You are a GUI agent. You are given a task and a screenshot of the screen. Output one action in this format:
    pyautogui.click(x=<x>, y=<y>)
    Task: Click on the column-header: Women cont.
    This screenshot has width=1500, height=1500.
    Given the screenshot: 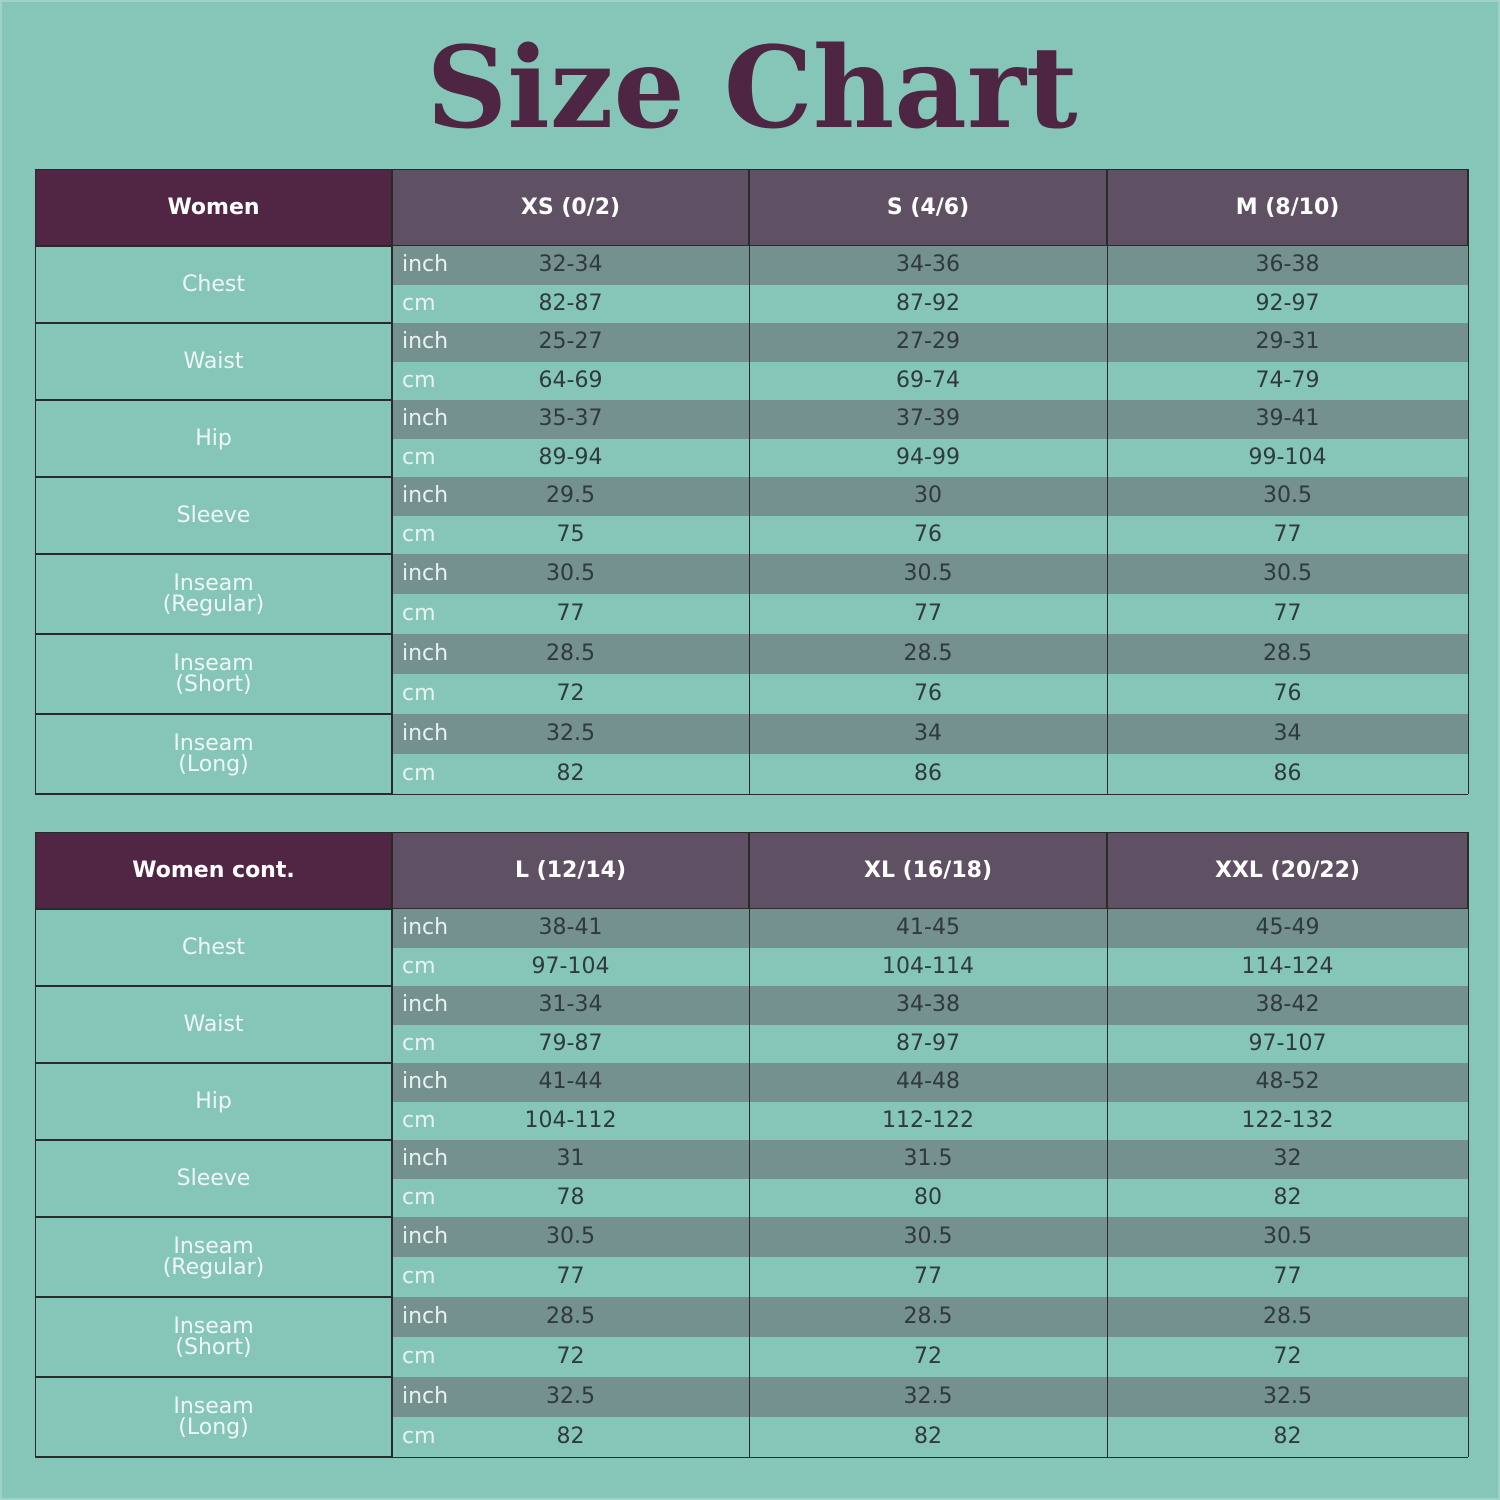 What is the action you would take?
    pyautogui.click(x=213, y=870)
    